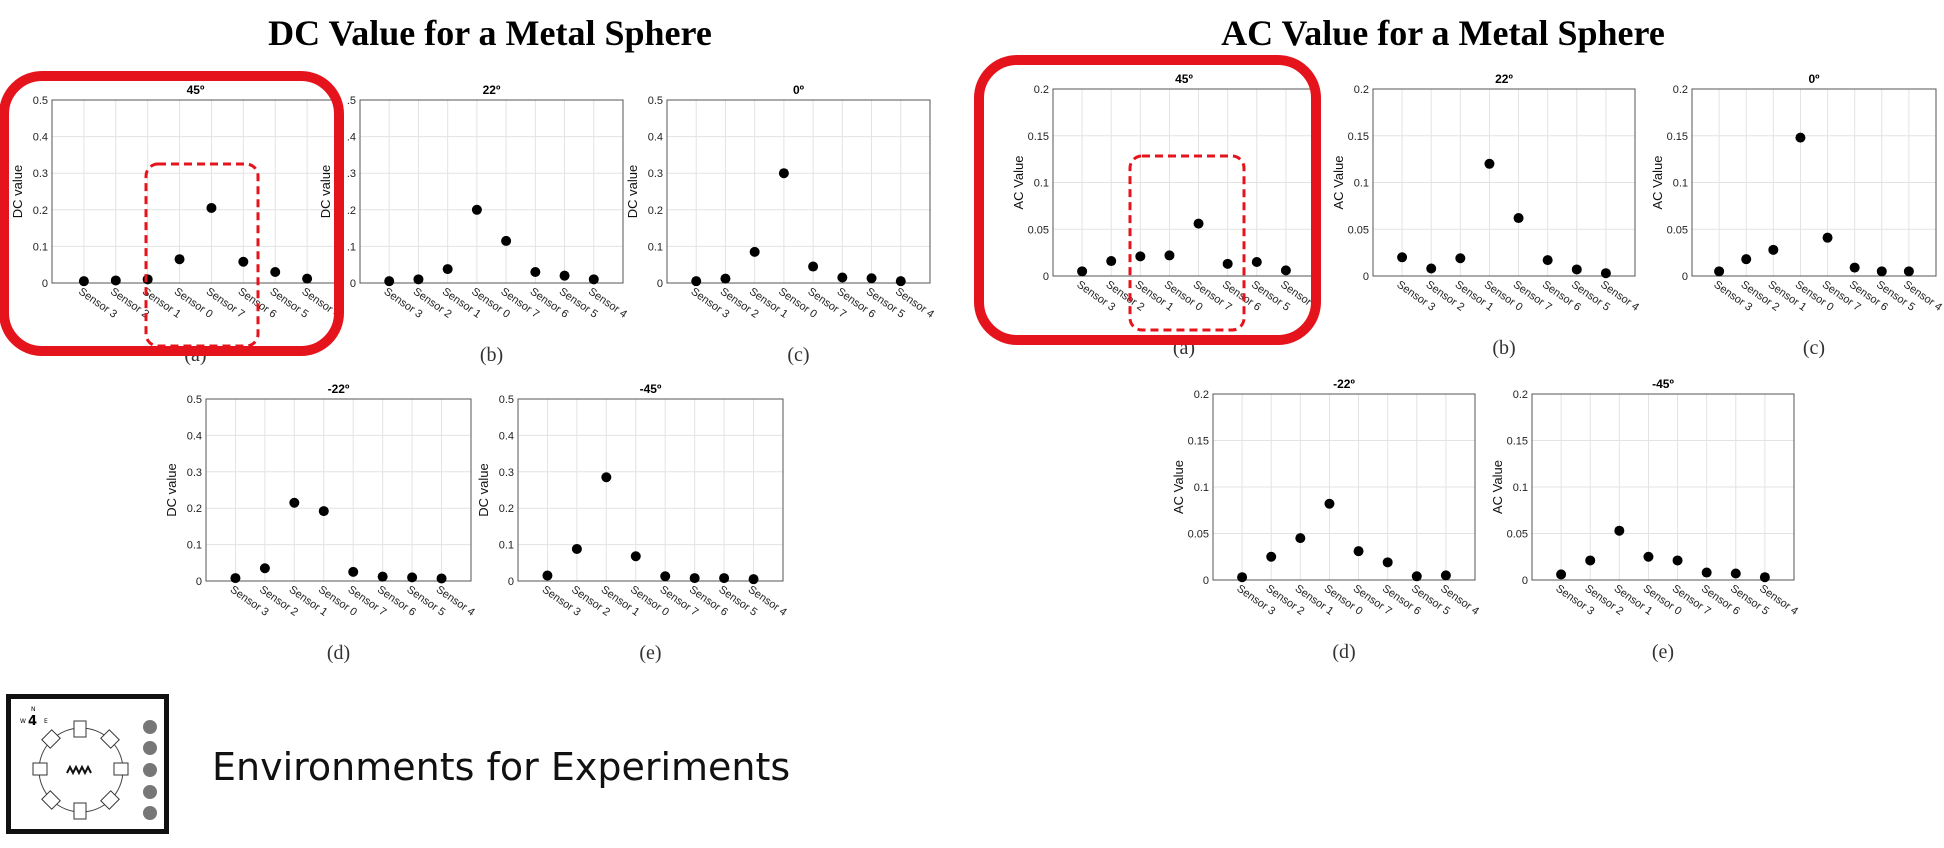  I want to click on y-tick-label: .5, so click(351, 101).